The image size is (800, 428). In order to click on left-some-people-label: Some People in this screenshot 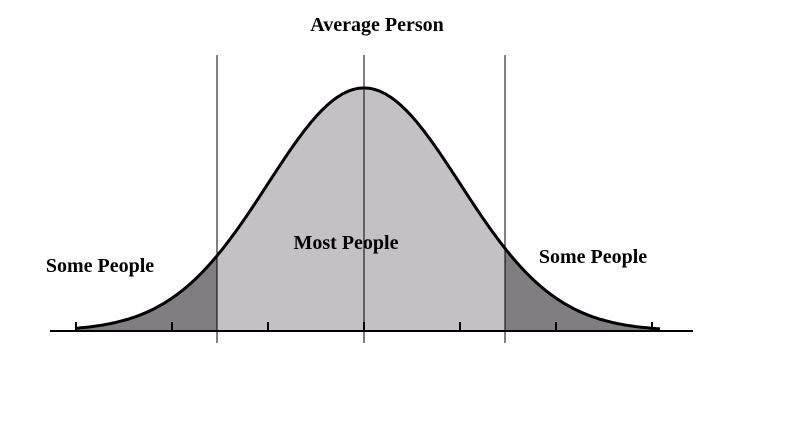, I will do `click(100, 266)`.